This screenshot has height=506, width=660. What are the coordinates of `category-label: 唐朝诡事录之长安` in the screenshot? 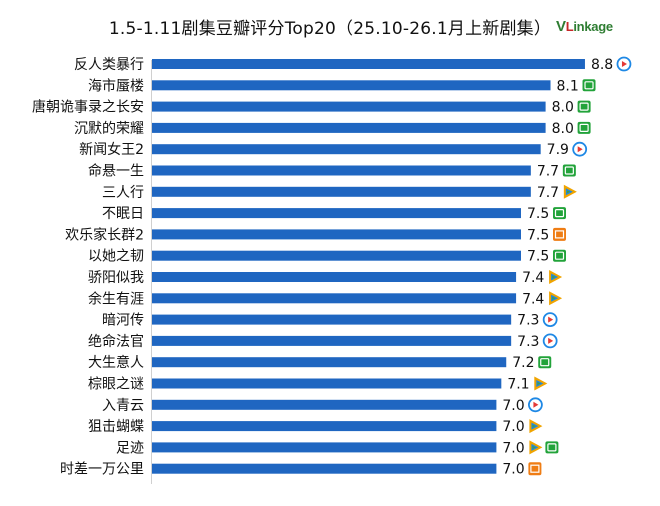 It's located at (88, 107).